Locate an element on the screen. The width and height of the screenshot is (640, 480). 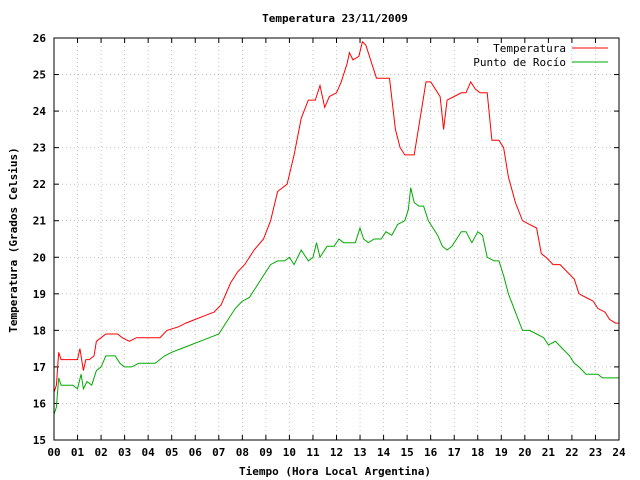
y-tick-label: 15 is located at coordinates (39, 440).